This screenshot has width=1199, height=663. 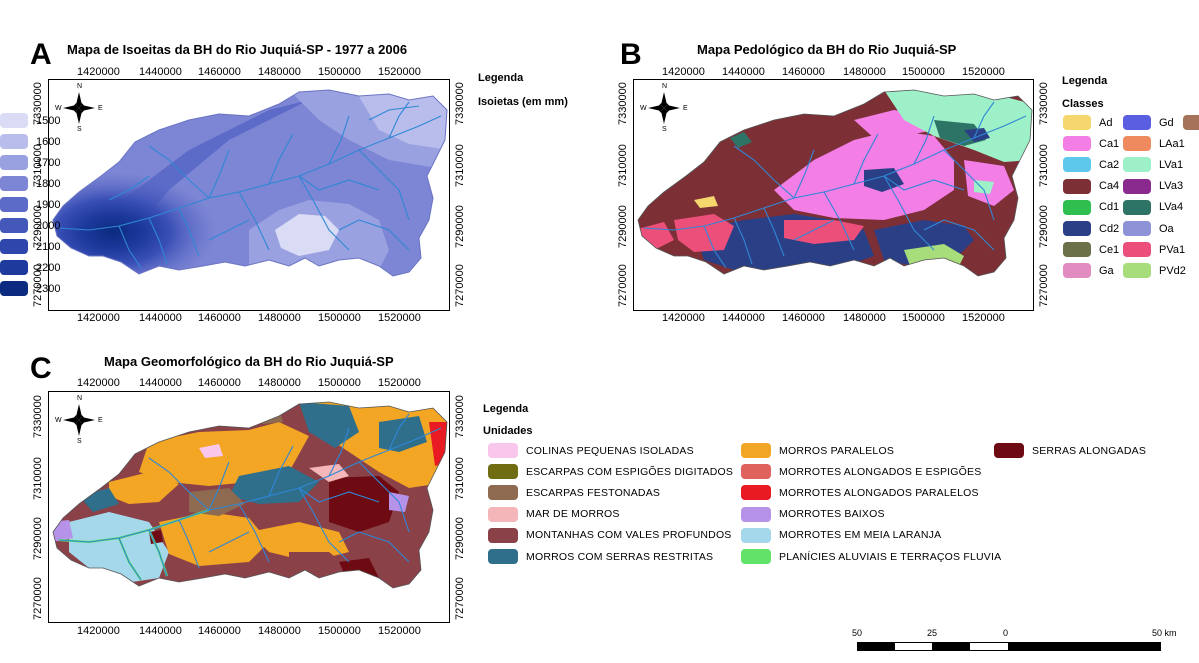 What do you see at coordinates (508, 431) in the screenshot?
I see `legend-subheading-c: Unidades` at bounding box center [508, 431].